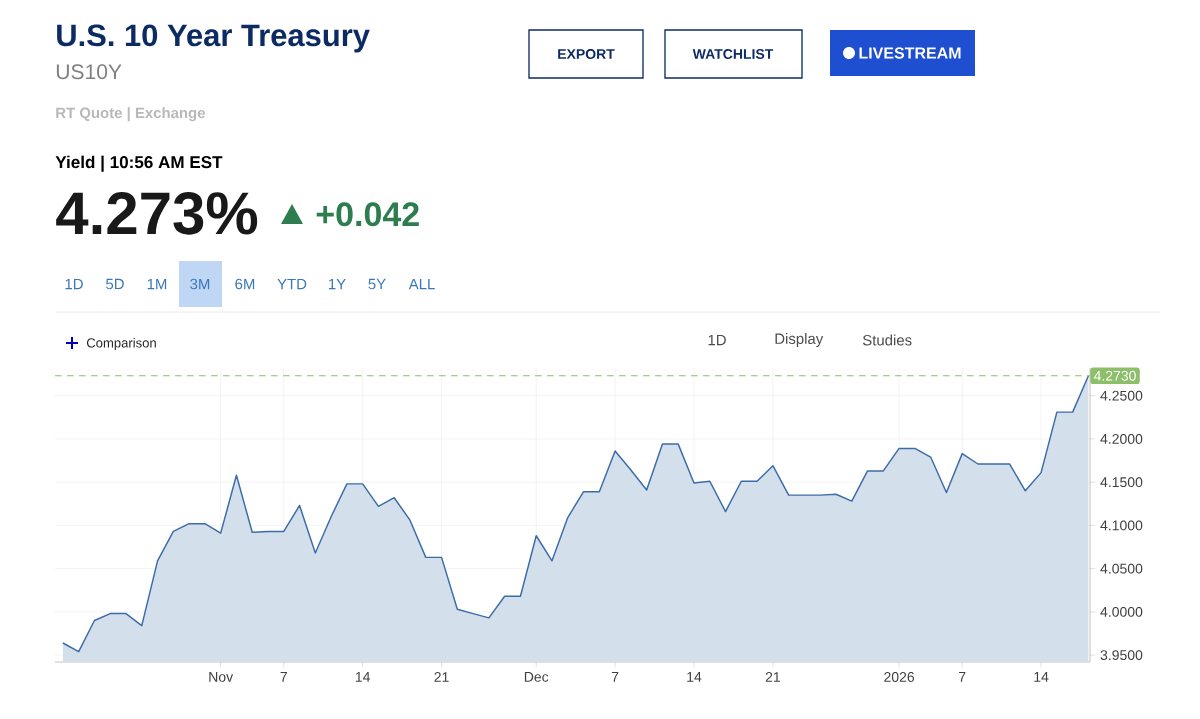 Image resolution: width=1200 pixels, height=719 pixels. I want to click on chart-title: U.S. 10 Year Treasury, so click(213, 38).